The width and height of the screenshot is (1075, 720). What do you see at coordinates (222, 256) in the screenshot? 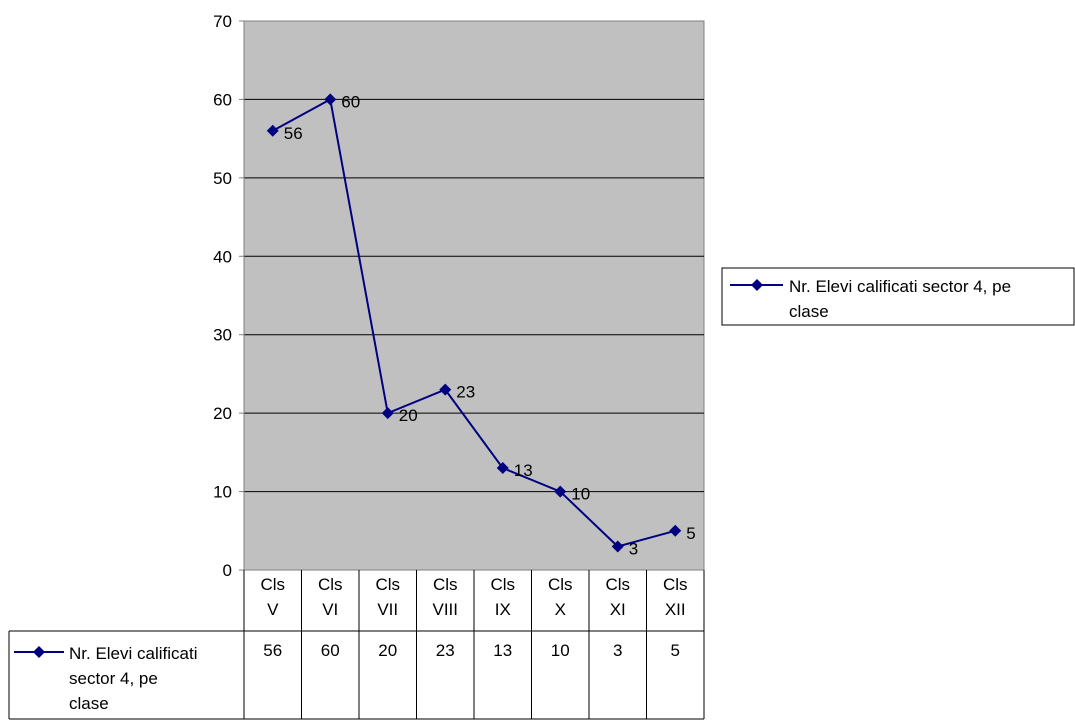
I see `y-tick-label: 40` at bounding box center [222, 256].